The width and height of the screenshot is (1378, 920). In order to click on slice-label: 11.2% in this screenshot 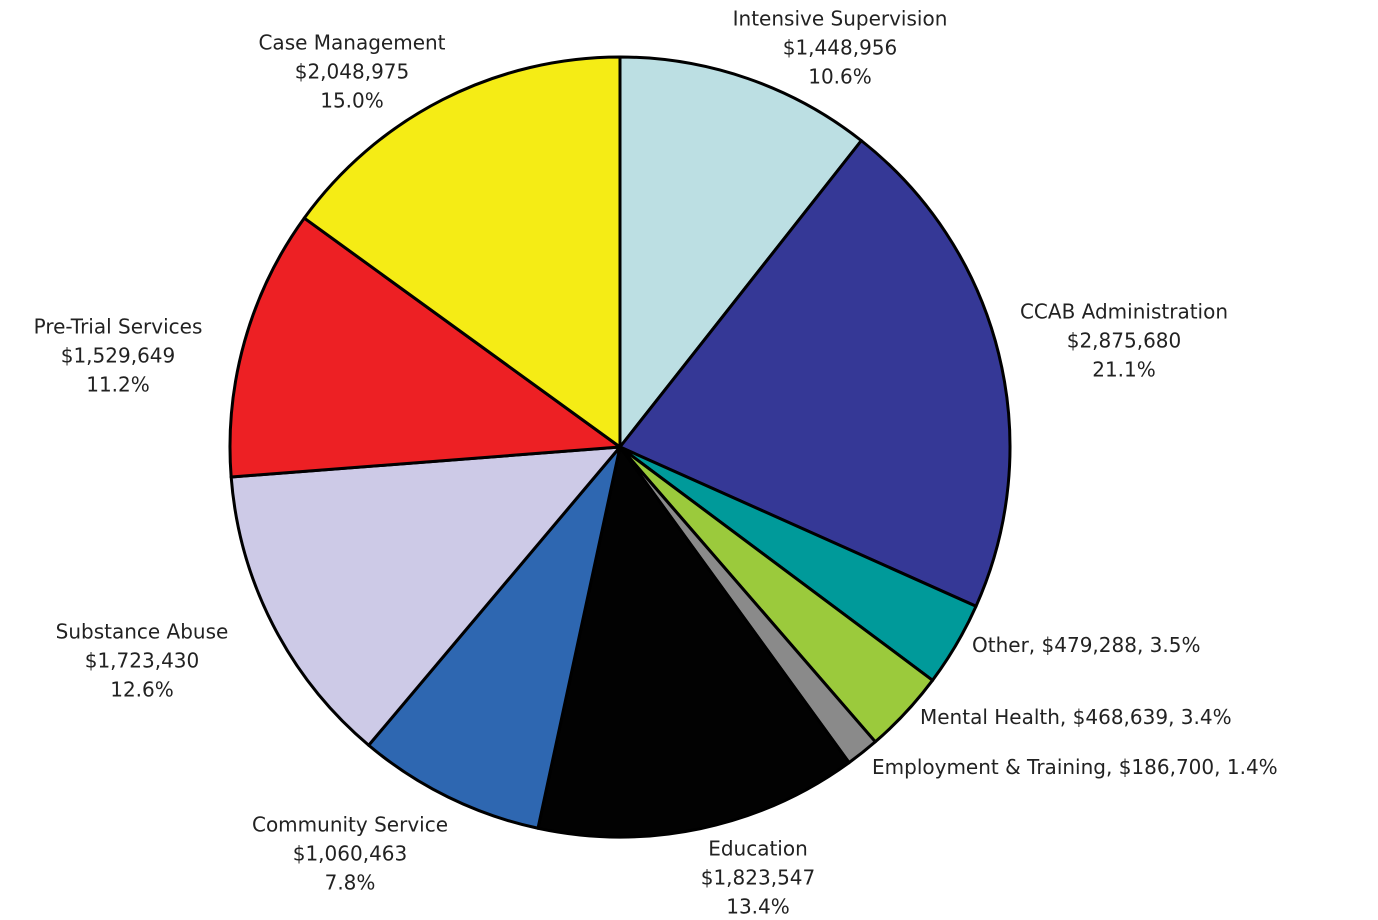, I will do `click(118, 385)`.